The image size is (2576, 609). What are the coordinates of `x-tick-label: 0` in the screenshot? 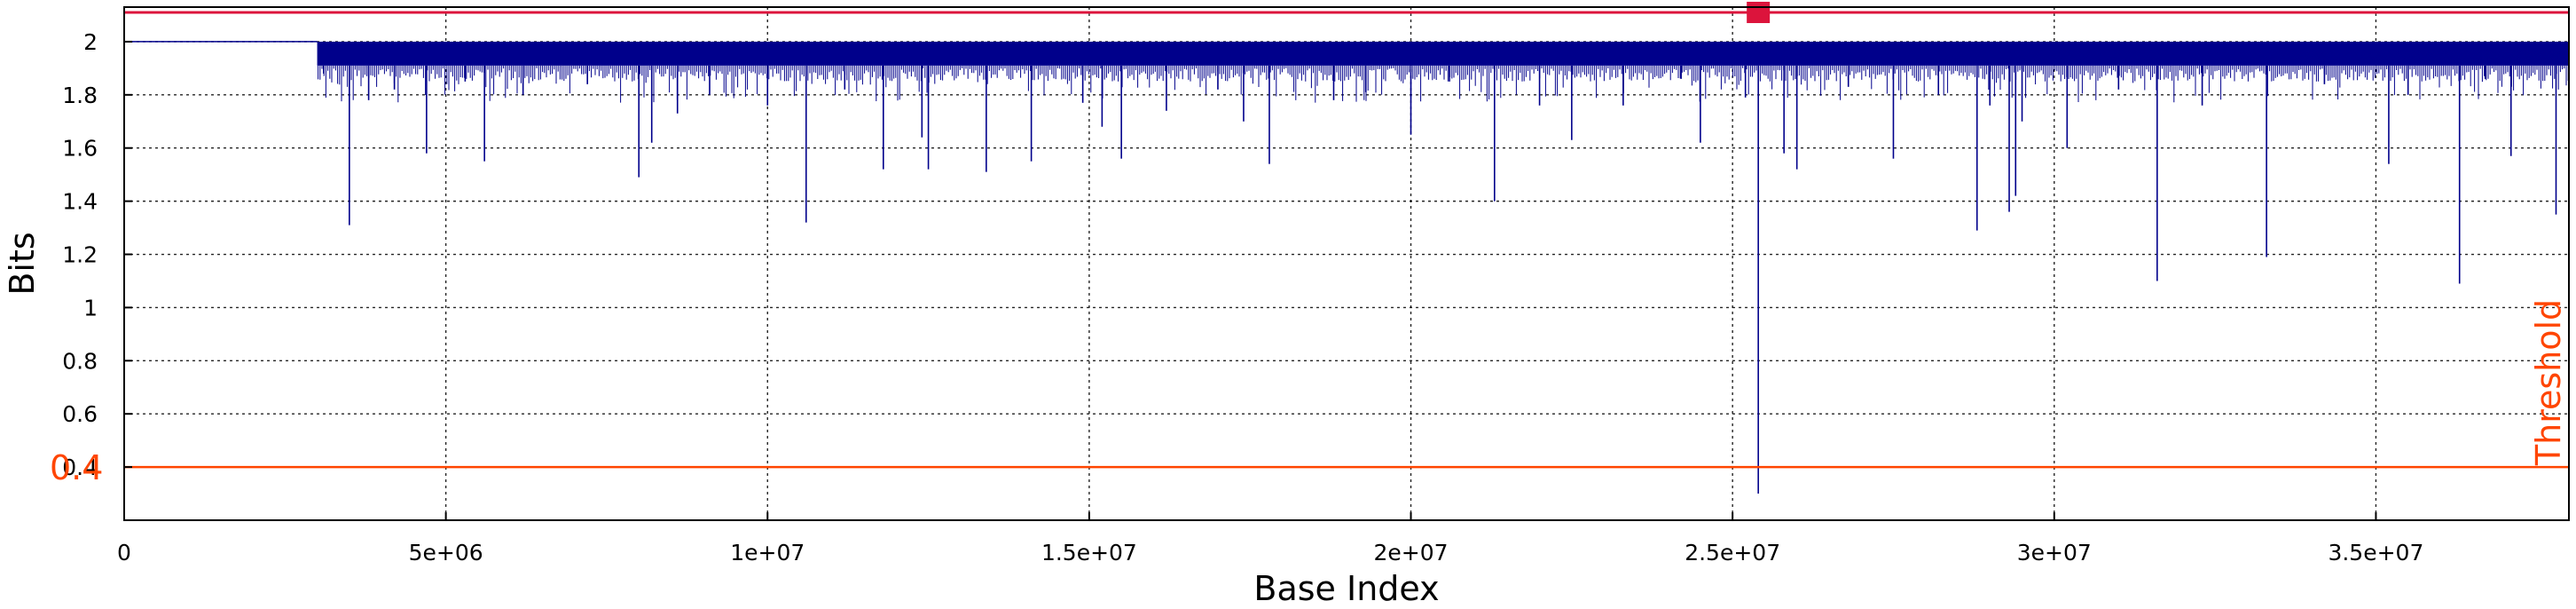 It's located at (124, 553).